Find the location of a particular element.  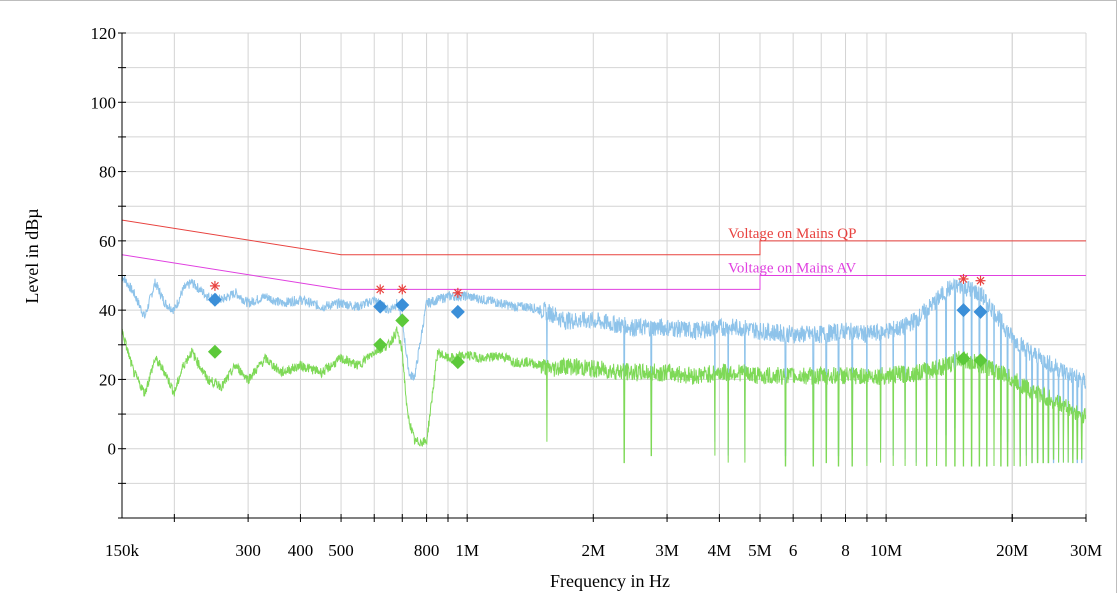

limit-lines: Voltage on Mains QP Voltage on Mains AV is located at coordinates (603, 254).